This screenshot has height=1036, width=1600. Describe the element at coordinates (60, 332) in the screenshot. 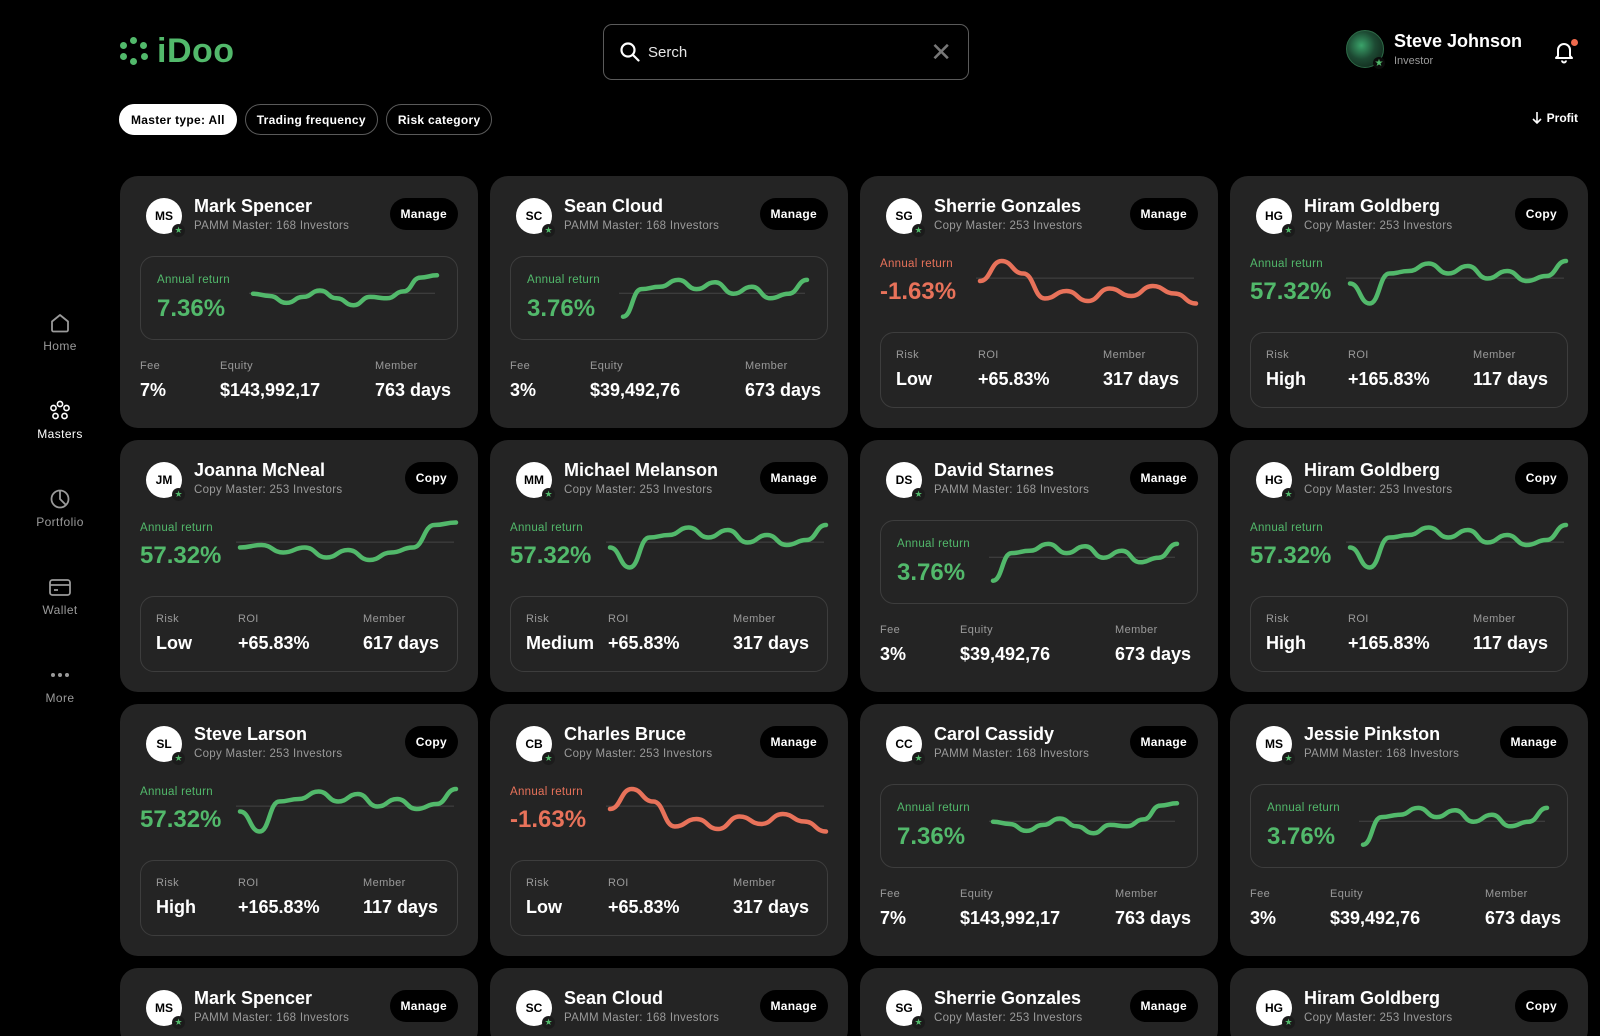

I see `nav-home: Home` at that location.